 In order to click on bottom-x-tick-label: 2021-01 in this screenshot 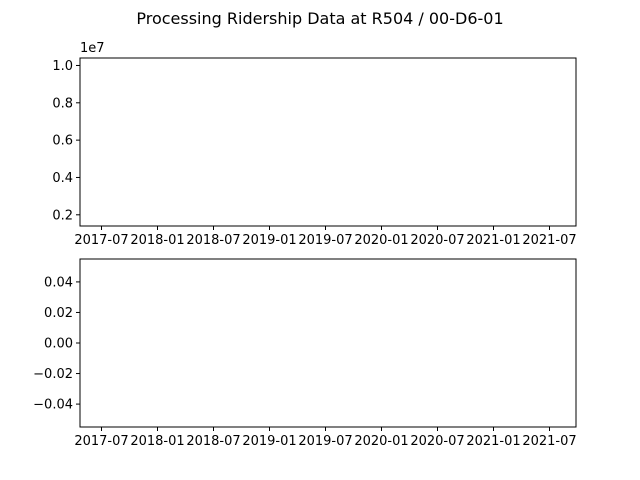, I will do `click(493, 441)`.